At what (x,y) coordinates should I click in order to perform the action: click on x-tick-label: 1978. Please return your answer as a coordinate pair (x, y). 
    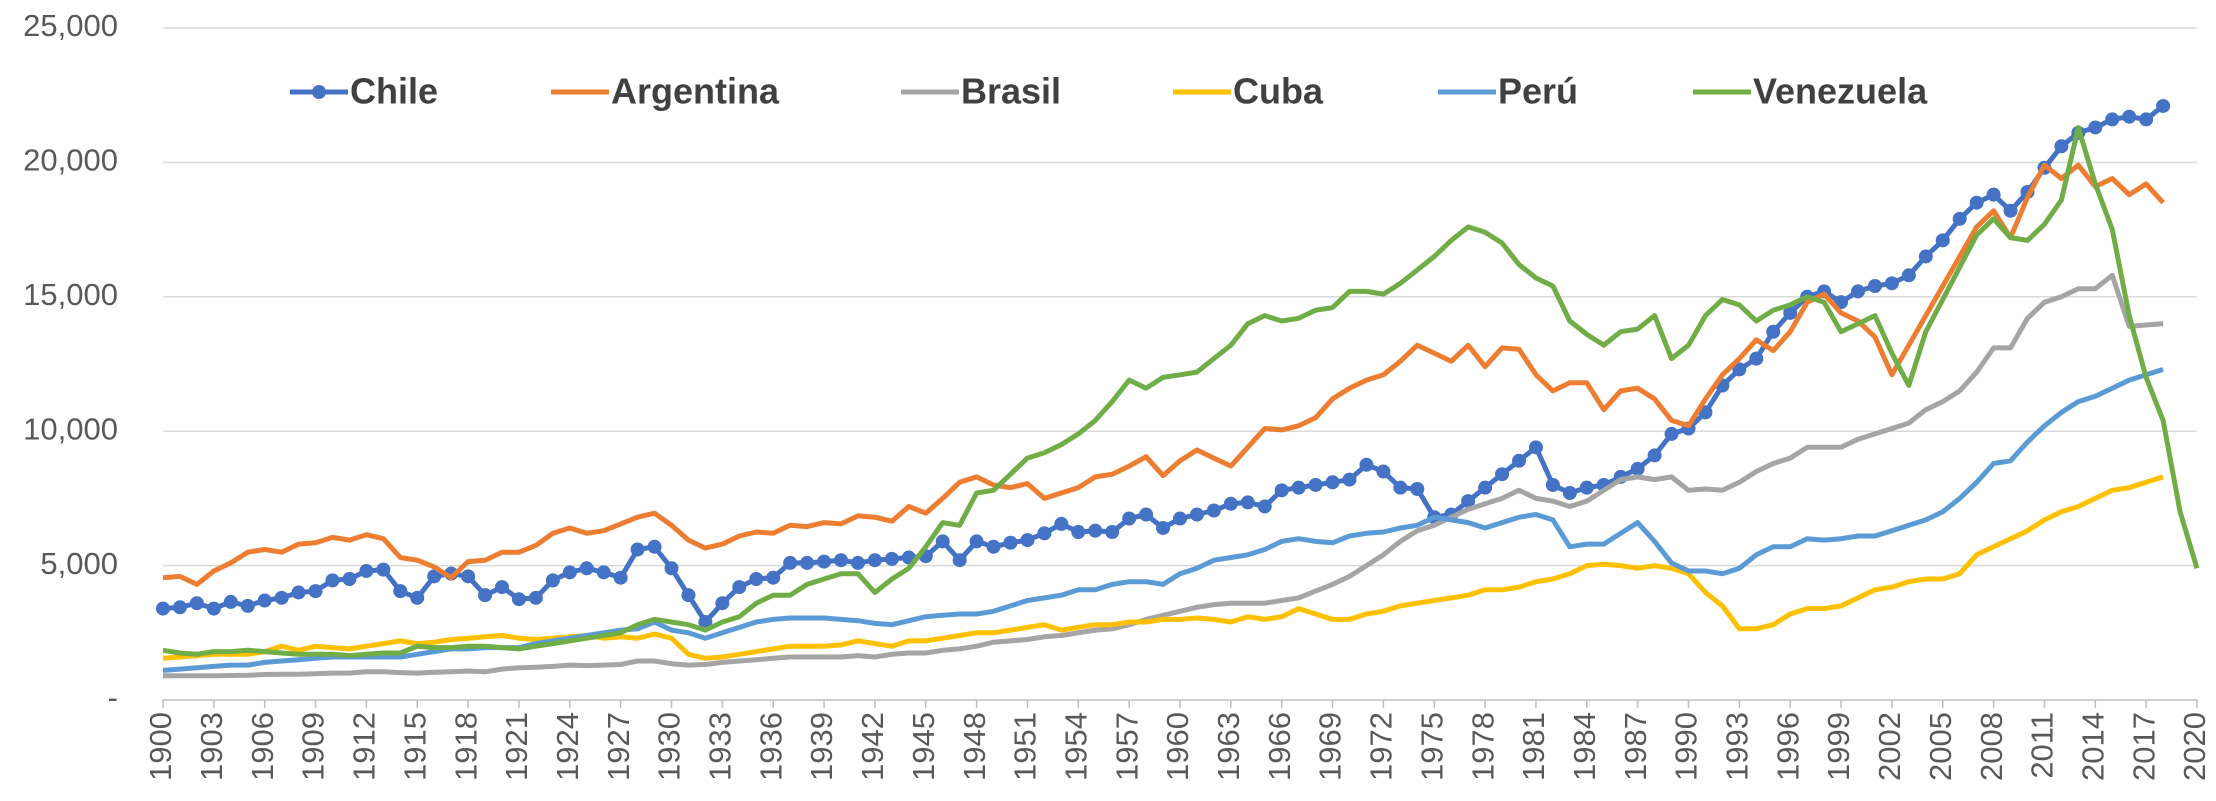
    Looking at the image, I should click on (1482, 746).